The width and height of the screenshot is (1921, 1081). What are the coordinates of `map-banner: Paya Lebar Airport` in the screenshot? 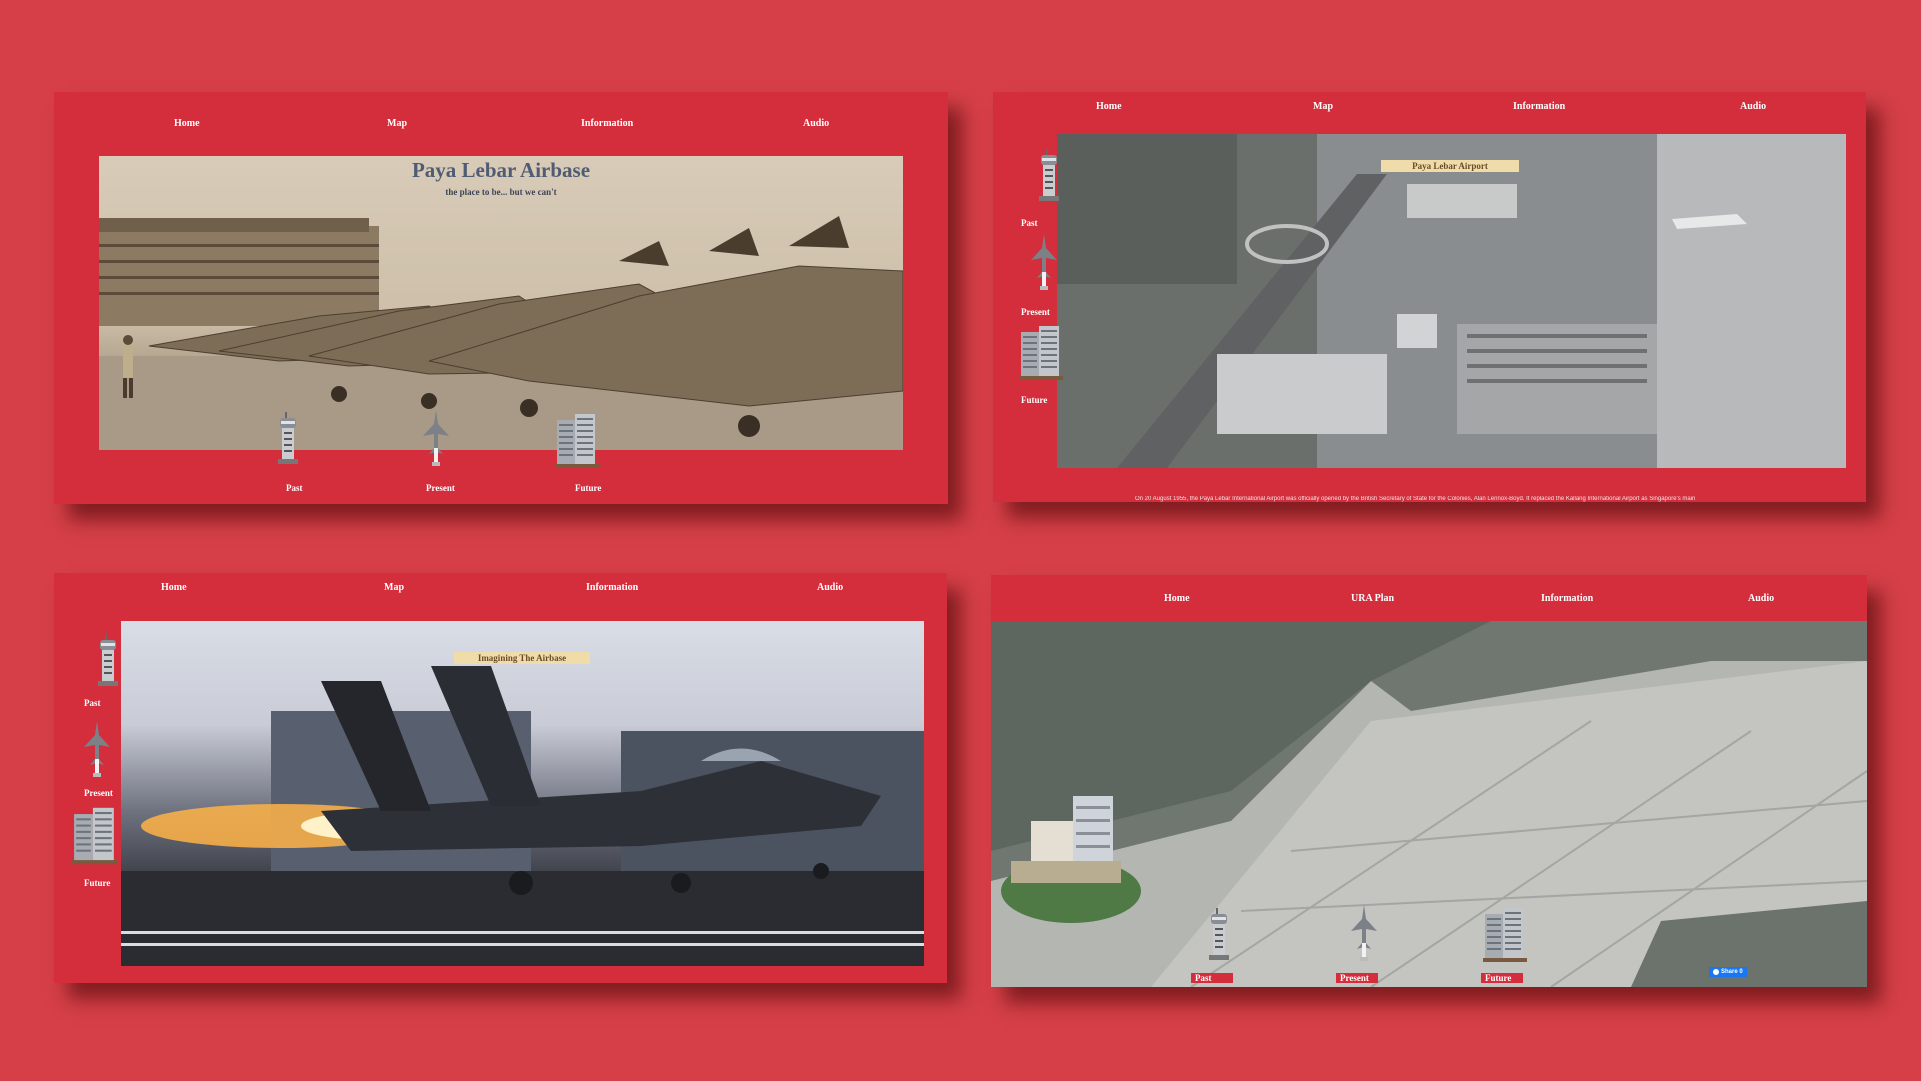 It's located at (1450, 166).